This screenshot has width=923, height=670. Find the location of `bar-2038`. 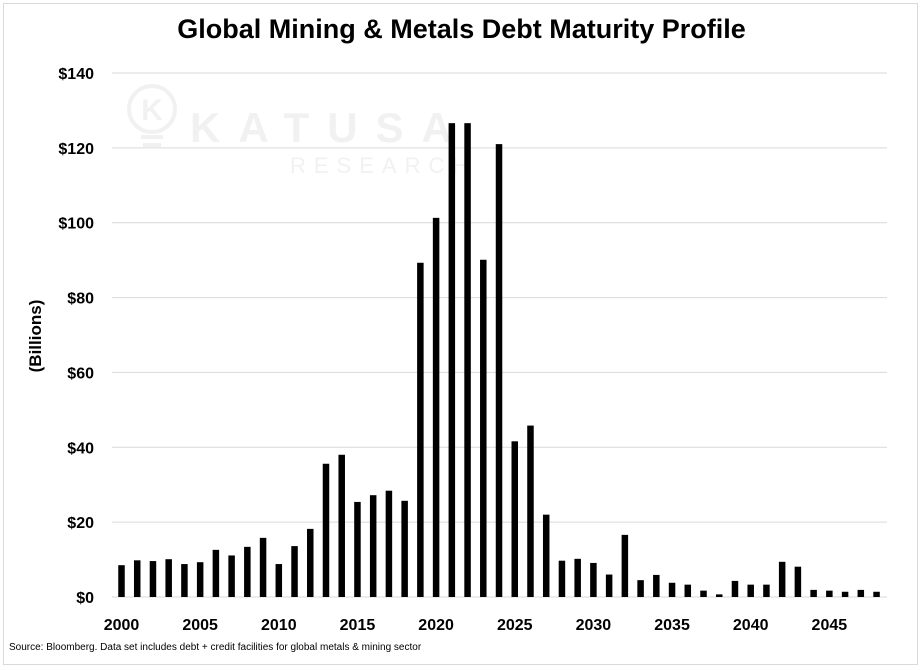

bar-2038 is located at coordinates (719, 595).